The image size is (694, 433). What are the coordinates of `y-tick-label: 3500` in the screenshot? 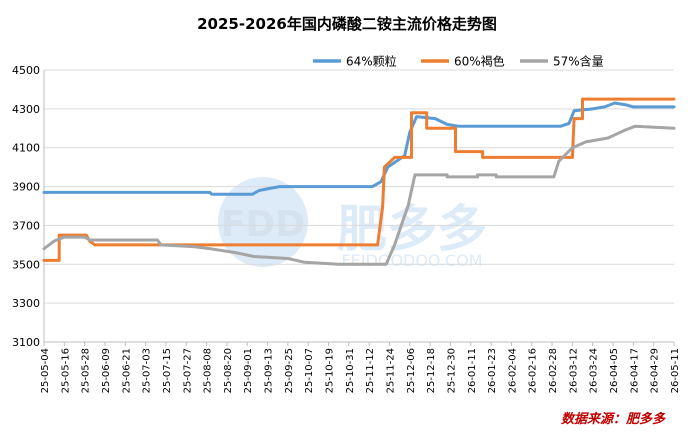 It's located at (26, 264).